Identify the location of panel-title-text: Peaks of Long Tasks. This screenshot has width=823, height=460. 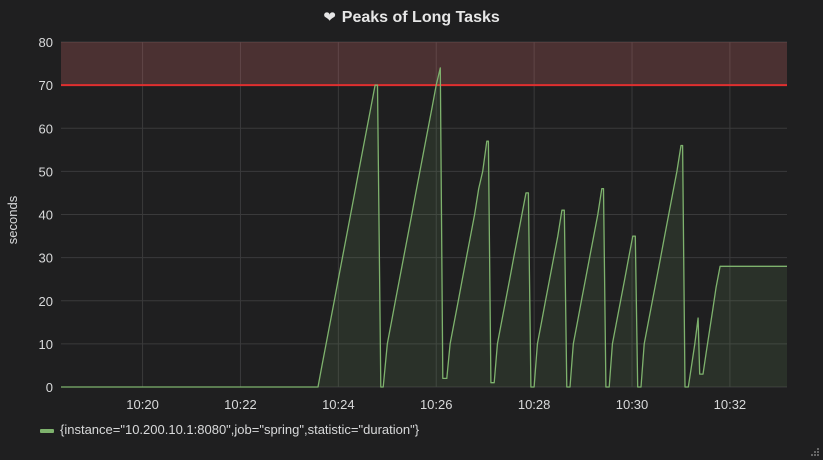
(420, 17).